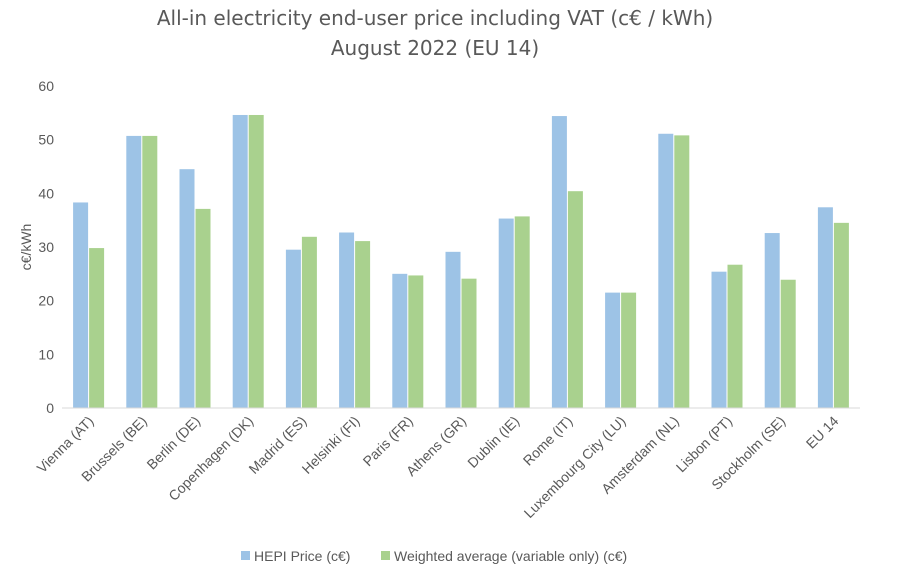 The width and height of the screenshot is (918, 587). I want to click on y-tick-labels: 0 10 20 30 40 50 60, so click(46, 247).